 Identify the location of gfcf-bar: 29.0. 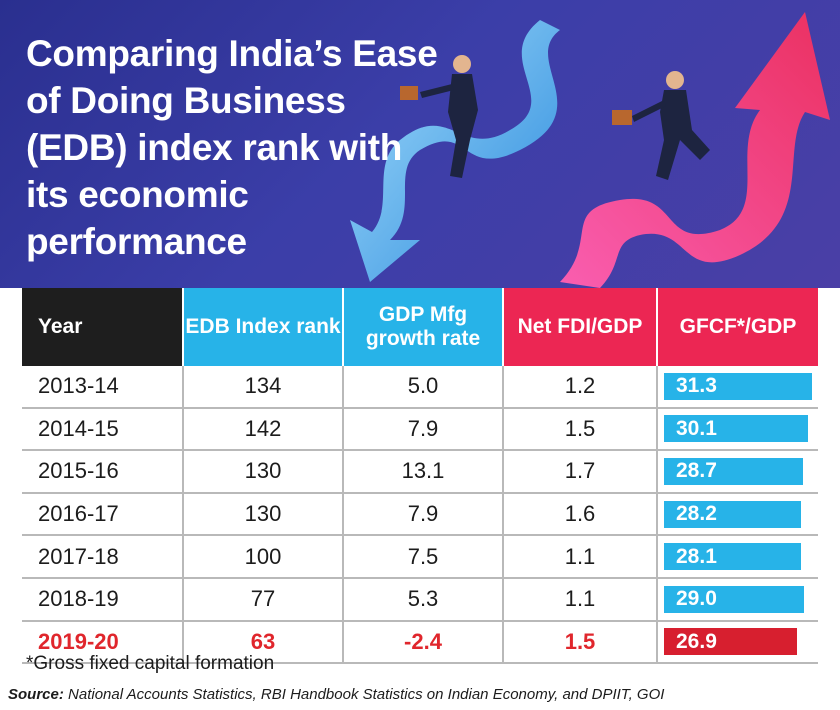
(734, 599).